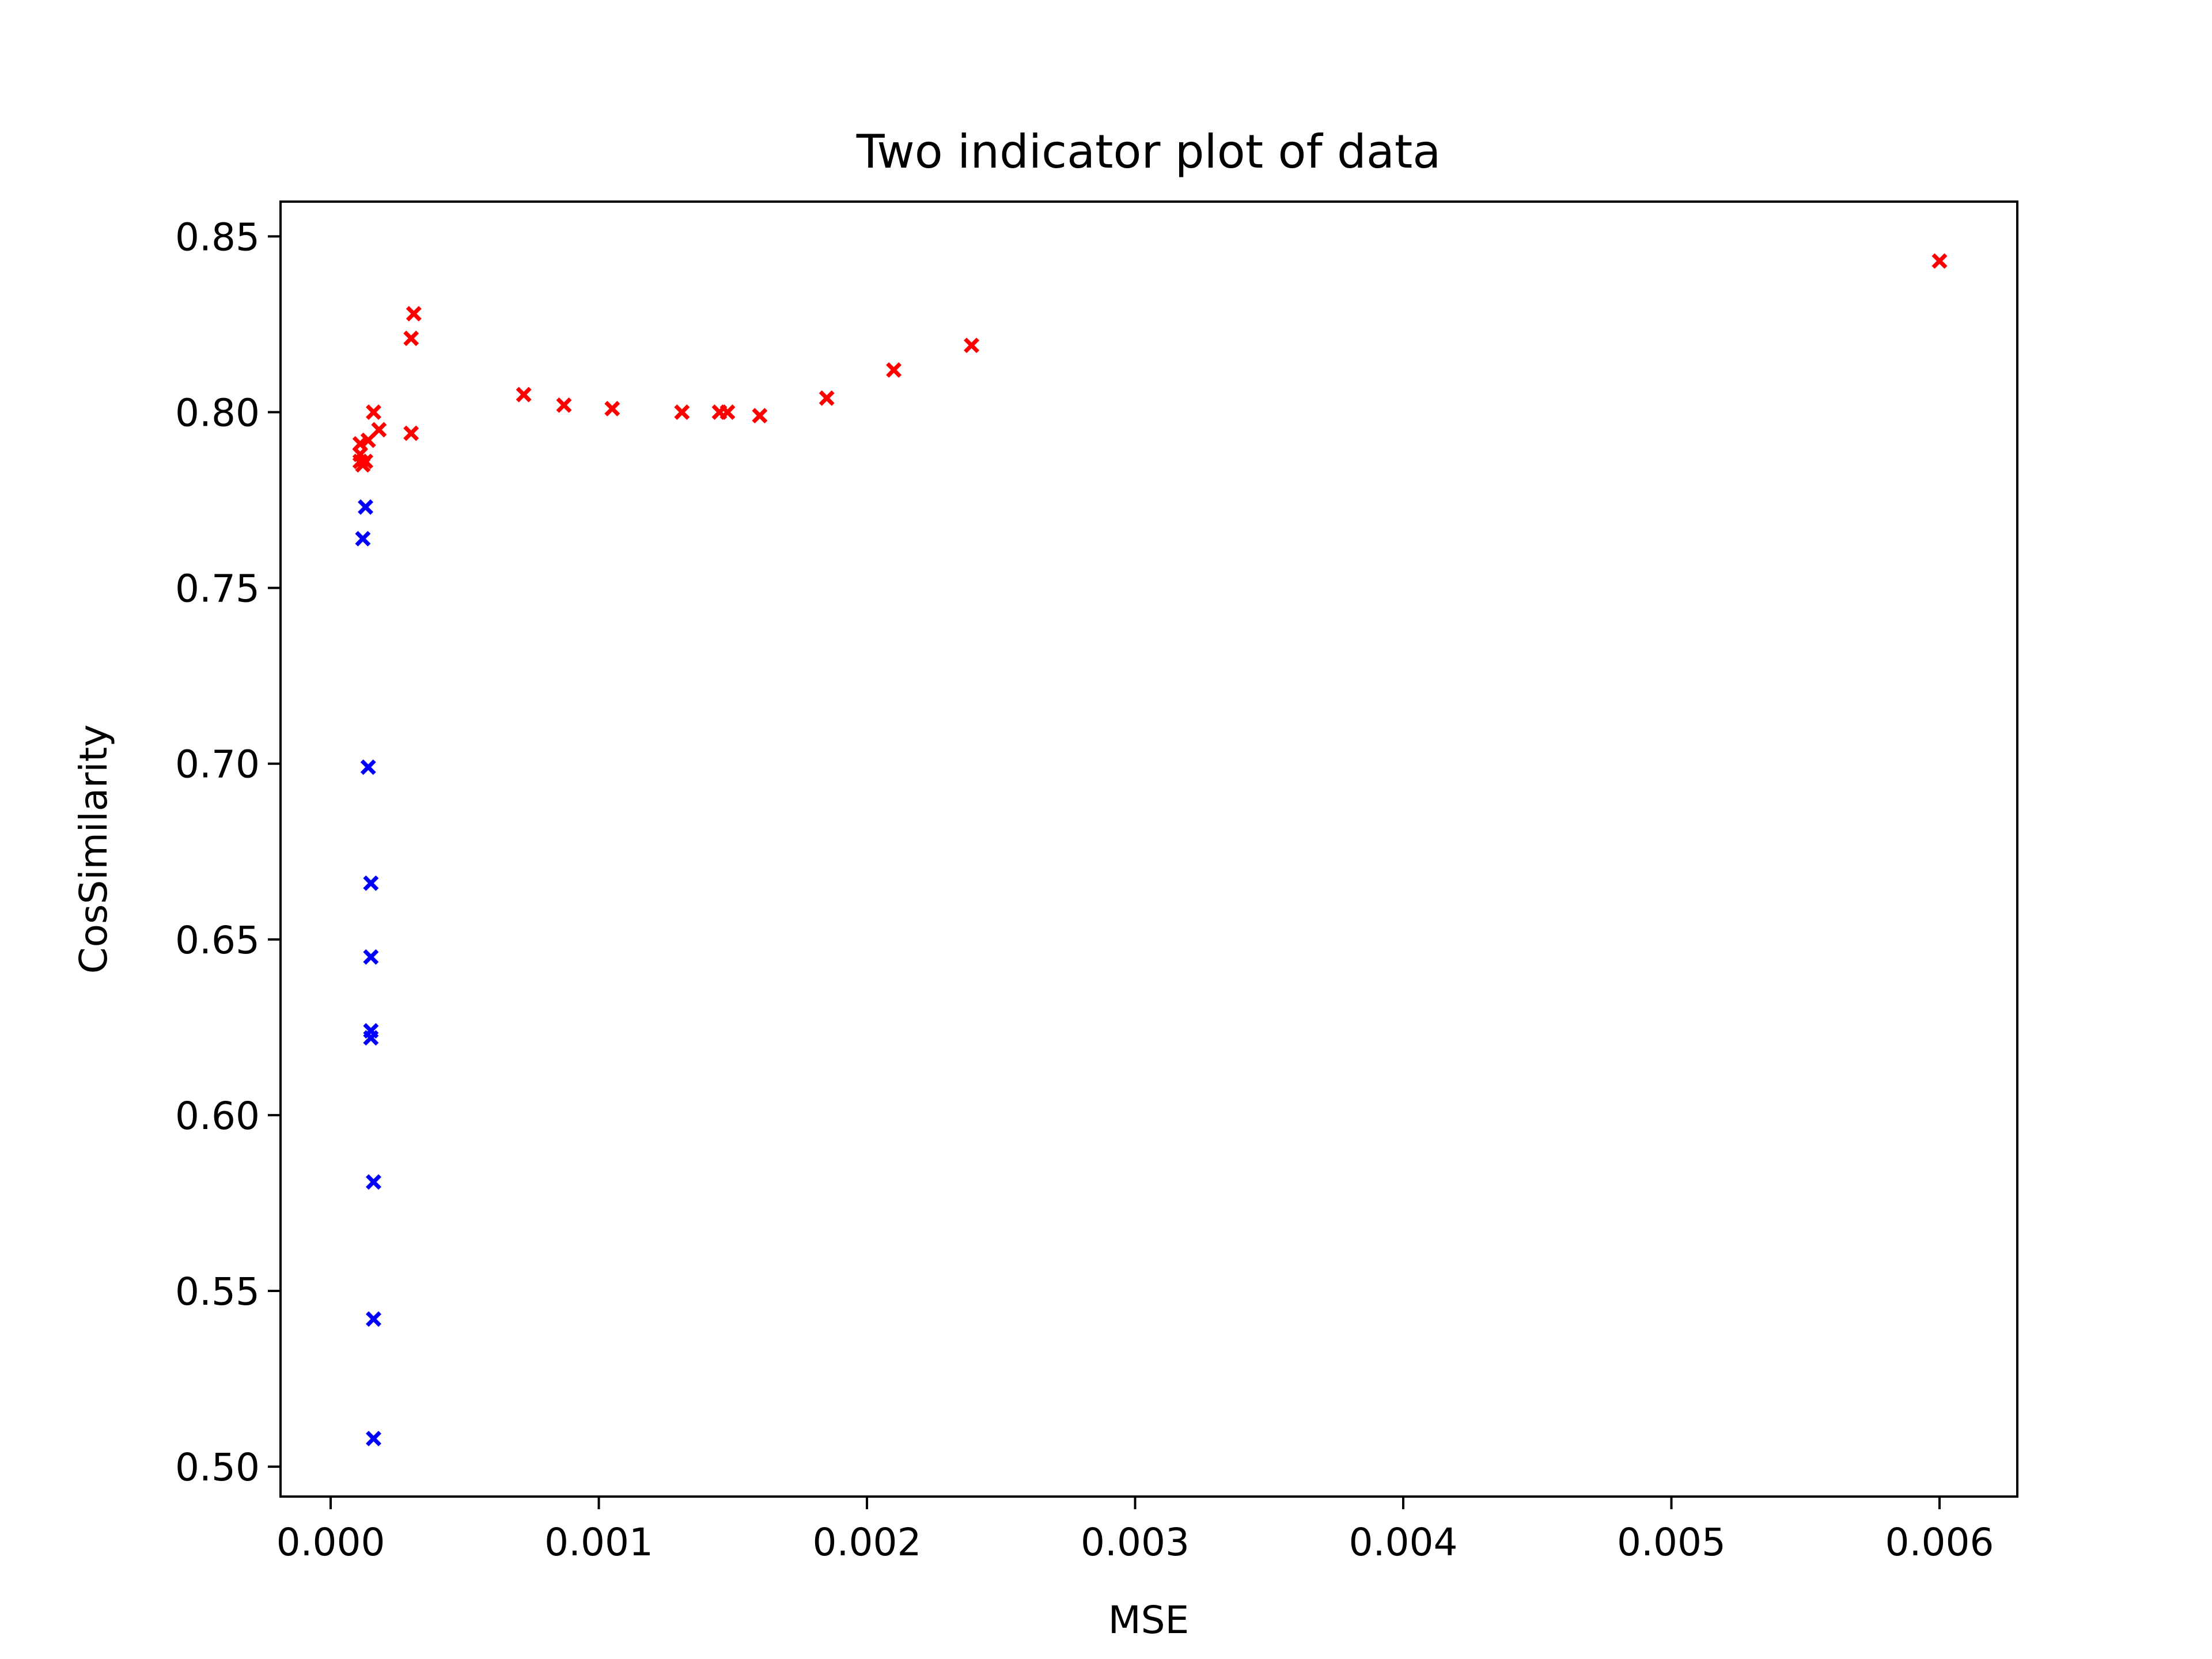 This screenshot has height=1659, width=2212. I want to click on y-tick-label: 0.65, so click(217, 940).